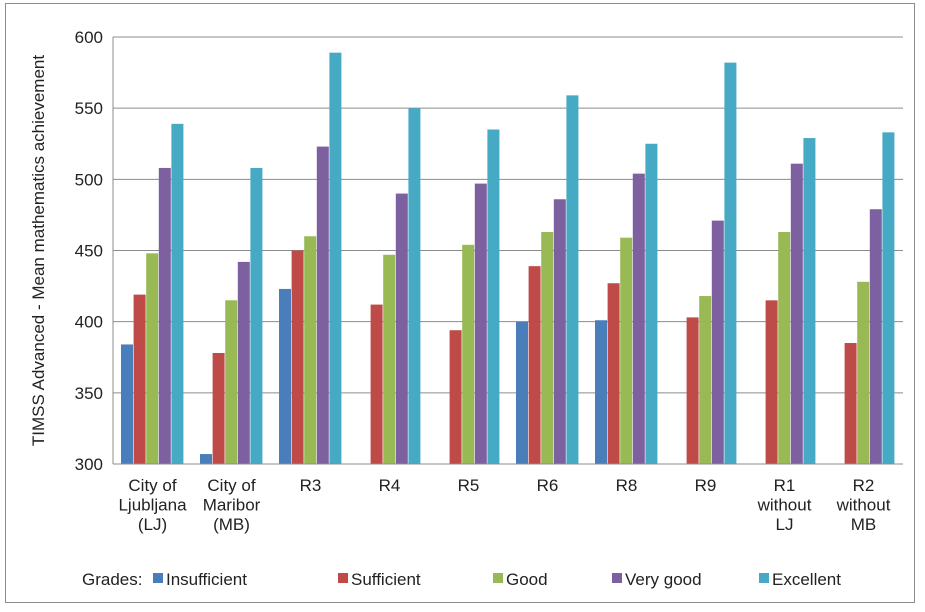 The height and width of the screenshot is (612, 925). What do you see at coordinates (390, 485) in the screenshot?
I see `x-tick-label: R4` at bounding box center [390, 485].